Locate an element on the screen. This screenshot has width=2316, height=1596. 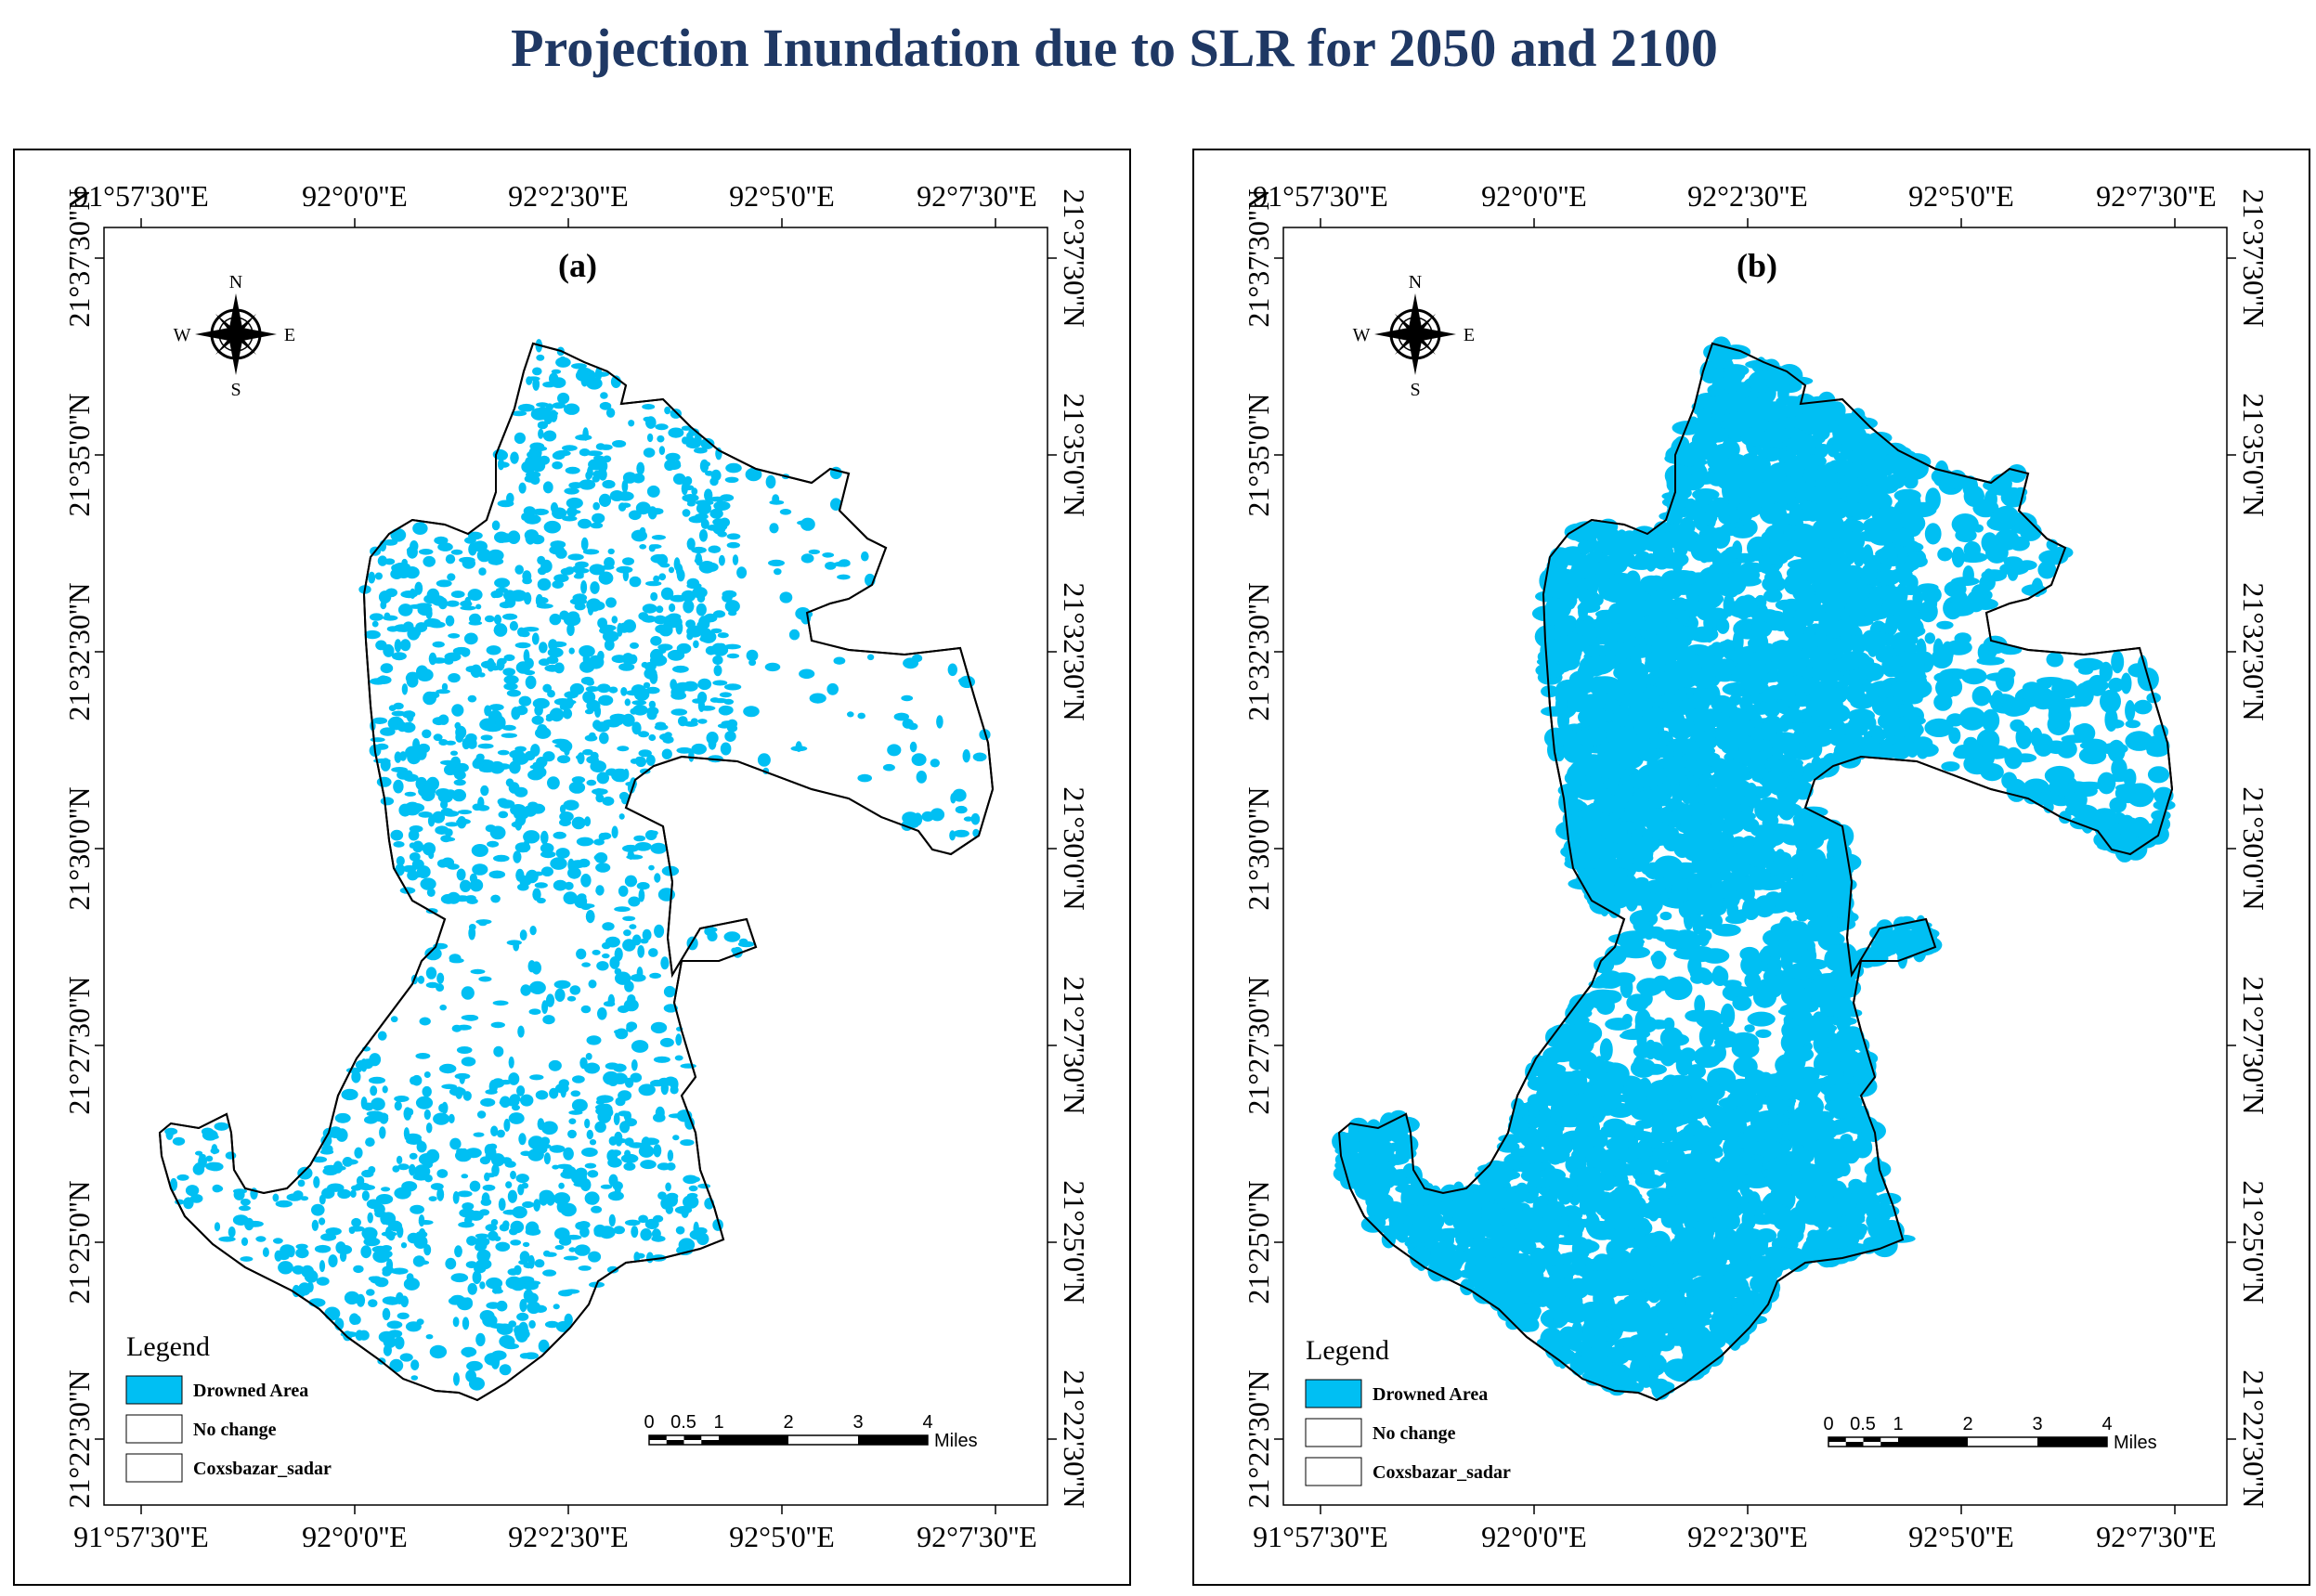
lon-tick-top: 92°2'30''E is located at coordinates (568, 196).